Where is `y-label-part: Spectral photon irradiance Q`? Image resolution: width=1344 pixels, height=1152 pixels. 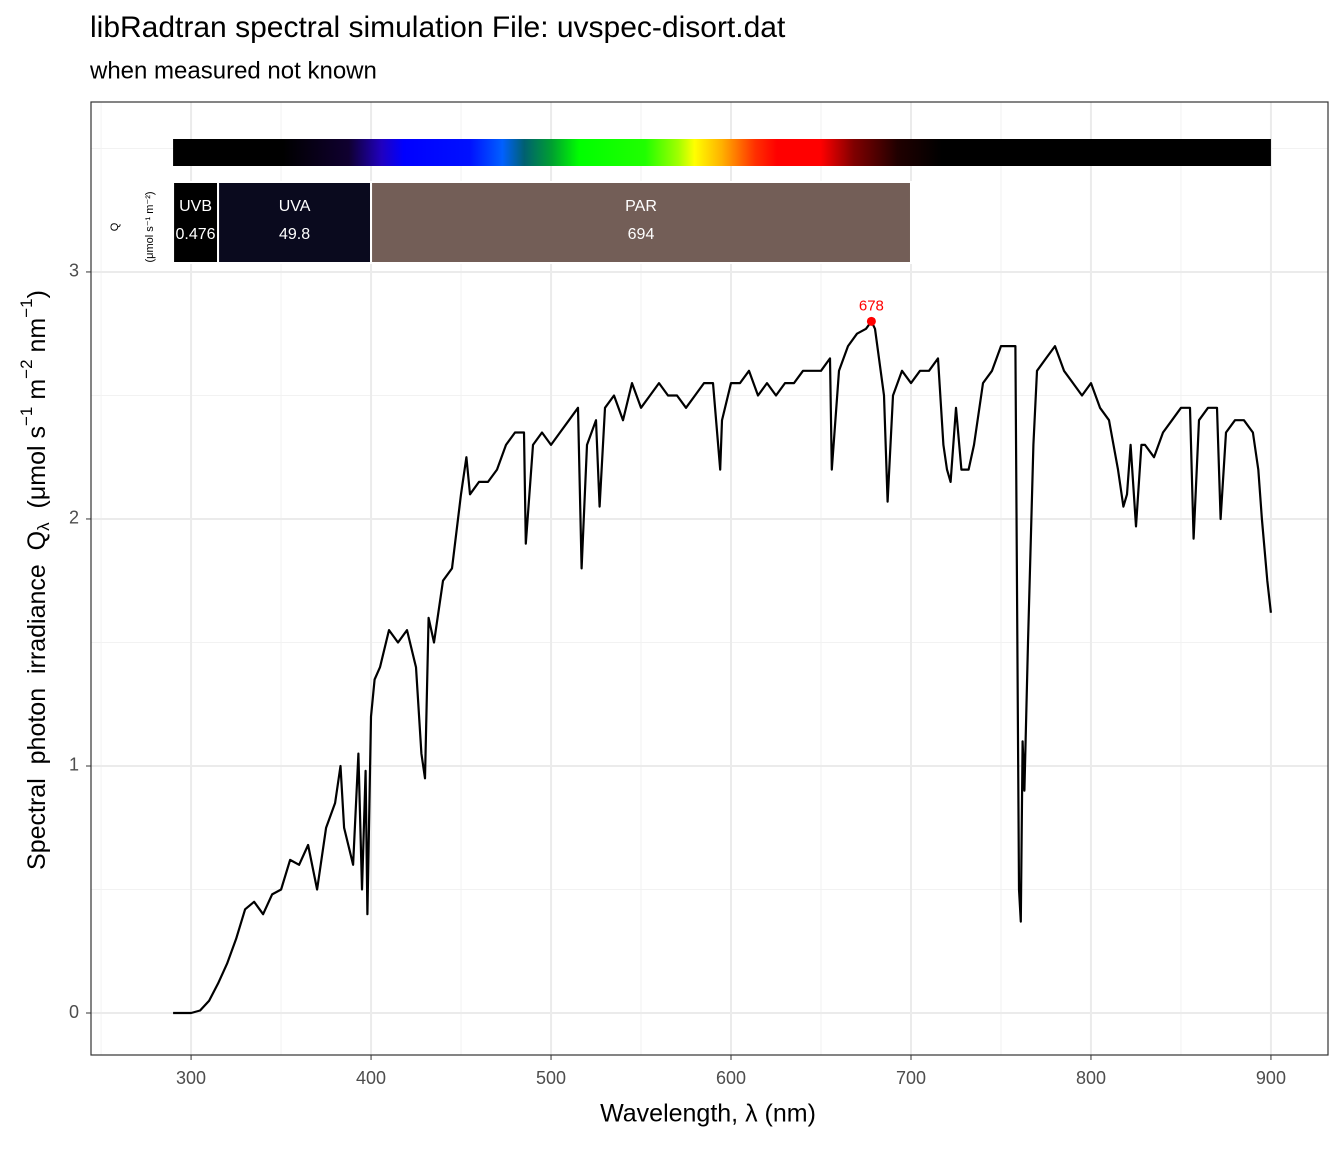 y-label-part: Spectral photon irradiance Q is located at coordinates (37, 700).